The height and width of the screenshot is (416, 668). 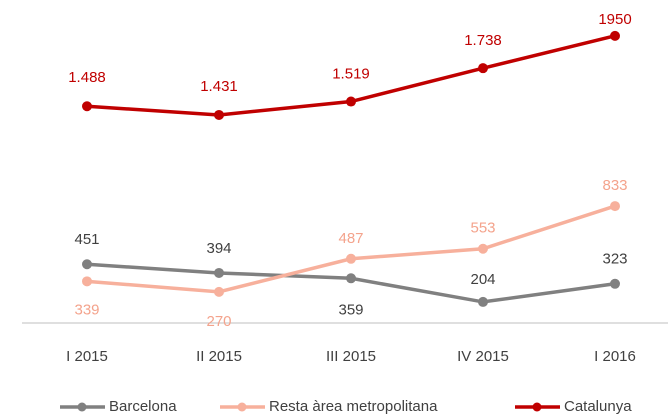 What do you see at coordinates (353, 406) in the screenshot?
I see `legend-label: Resta àrea metropolitana` at bounding box center [353, 406].